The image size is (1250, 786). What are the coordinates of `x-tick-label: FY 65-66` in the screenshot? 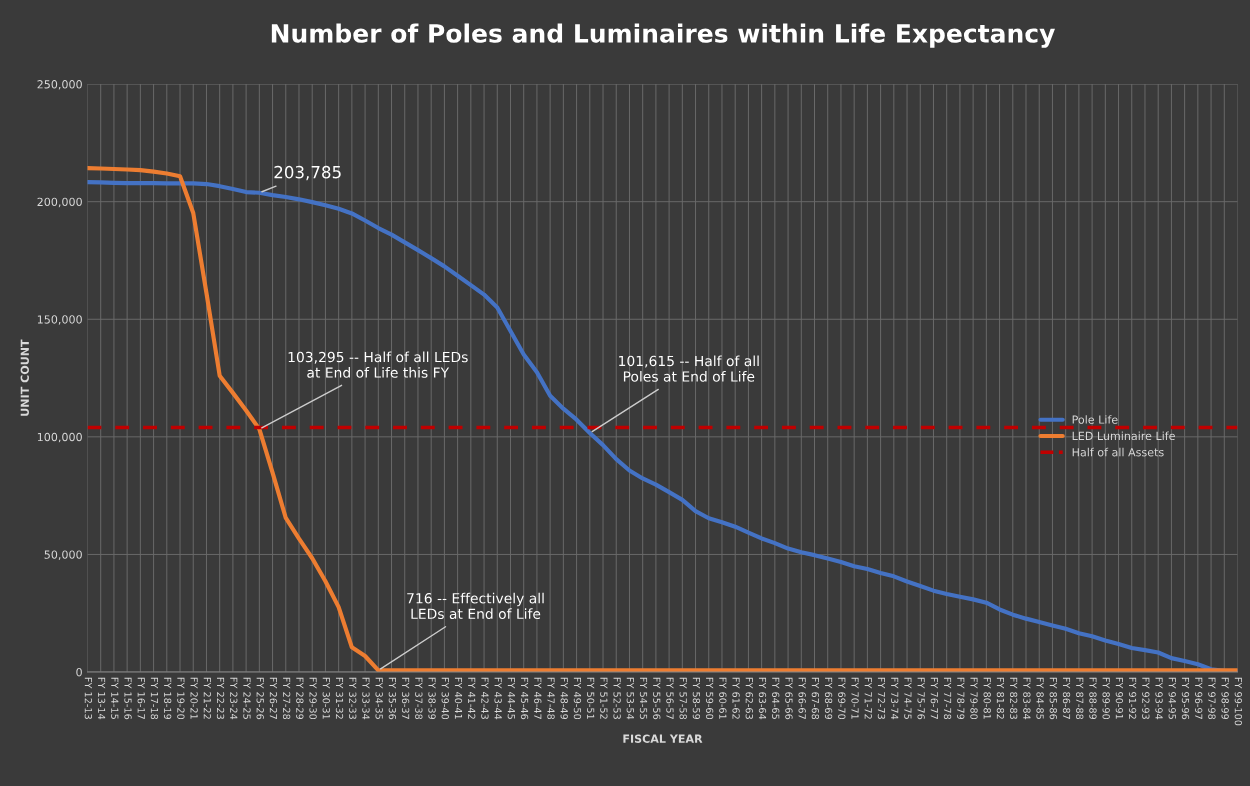 It's located at (789, 698).